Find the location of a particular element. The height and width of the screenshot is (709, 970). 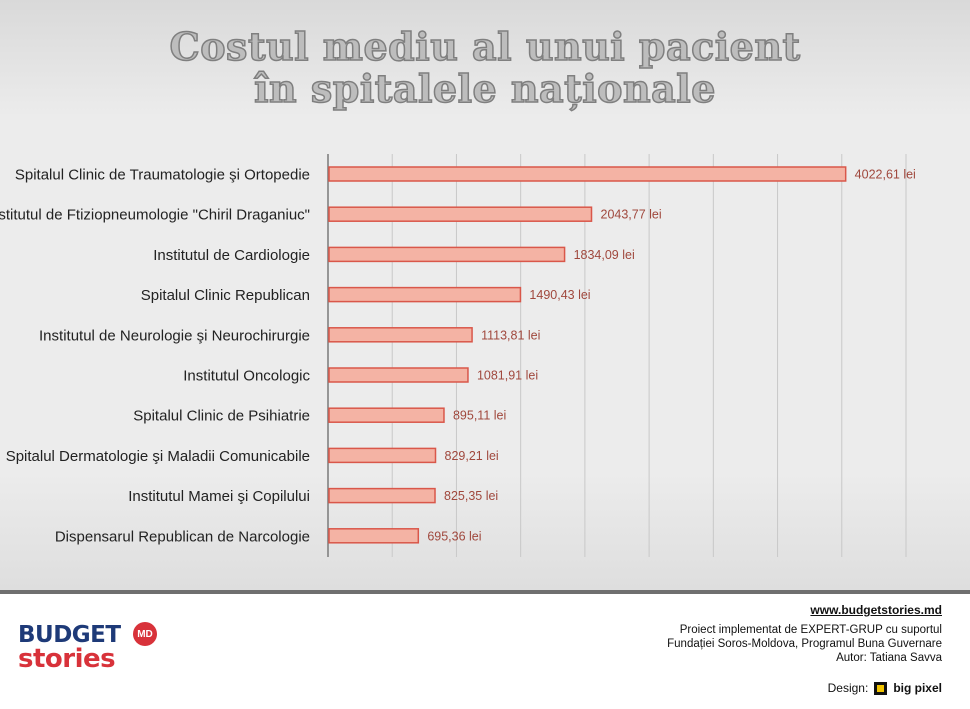

budget-stories-logo: BUDGET stories MD is located at coordinates (93, 650).